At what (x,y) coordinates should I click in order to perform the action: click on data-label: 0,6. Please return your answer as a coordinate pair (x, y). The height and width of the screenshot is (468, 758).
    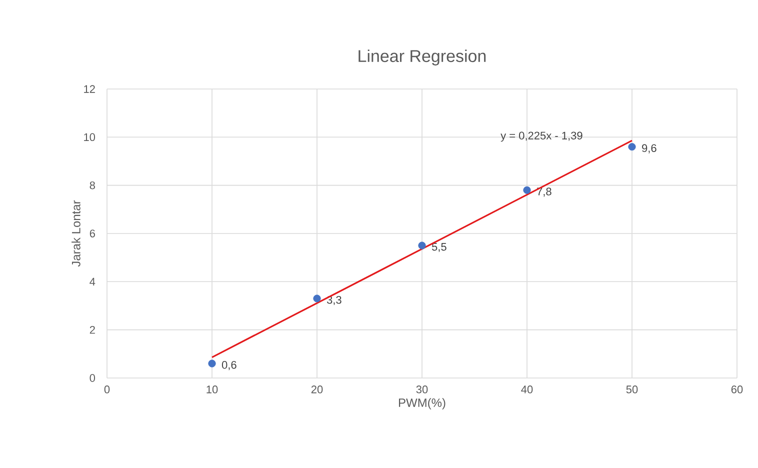
    Looking at the image, I should click on (229, 365).